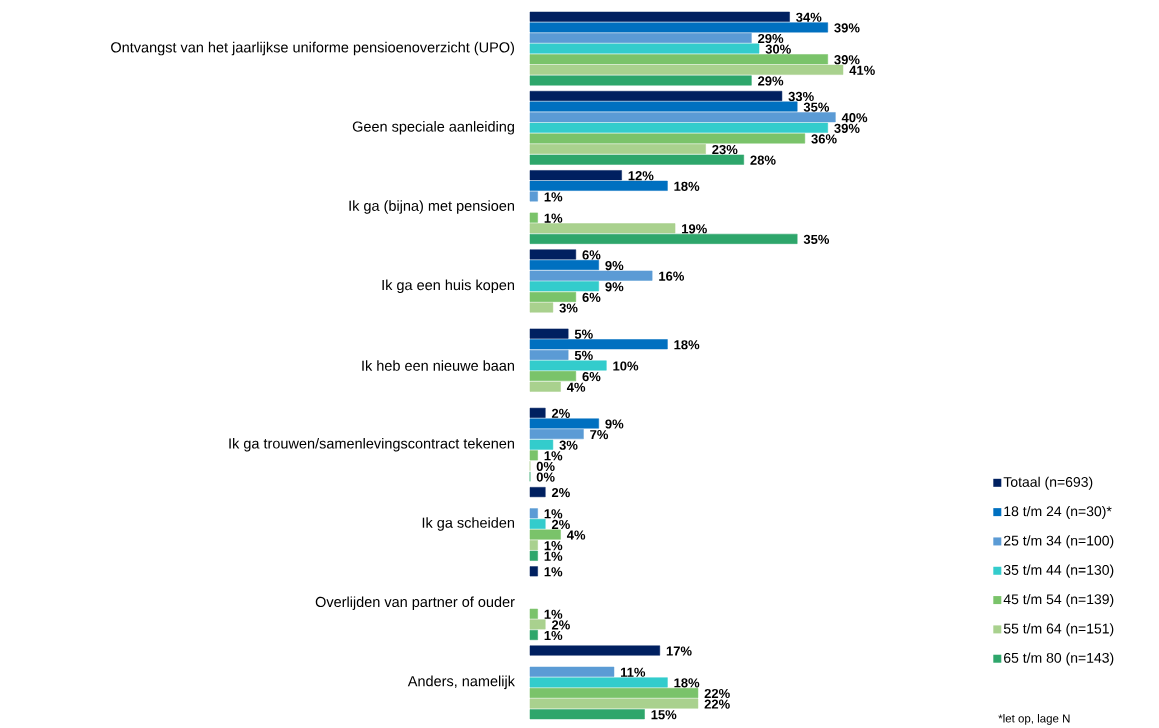 The width and height of the screenshot is (1159, 728). What do you see at coordinates (664, 715) in the screenshot?
I see `data-label: 15%` at bounding box center [664, 715].